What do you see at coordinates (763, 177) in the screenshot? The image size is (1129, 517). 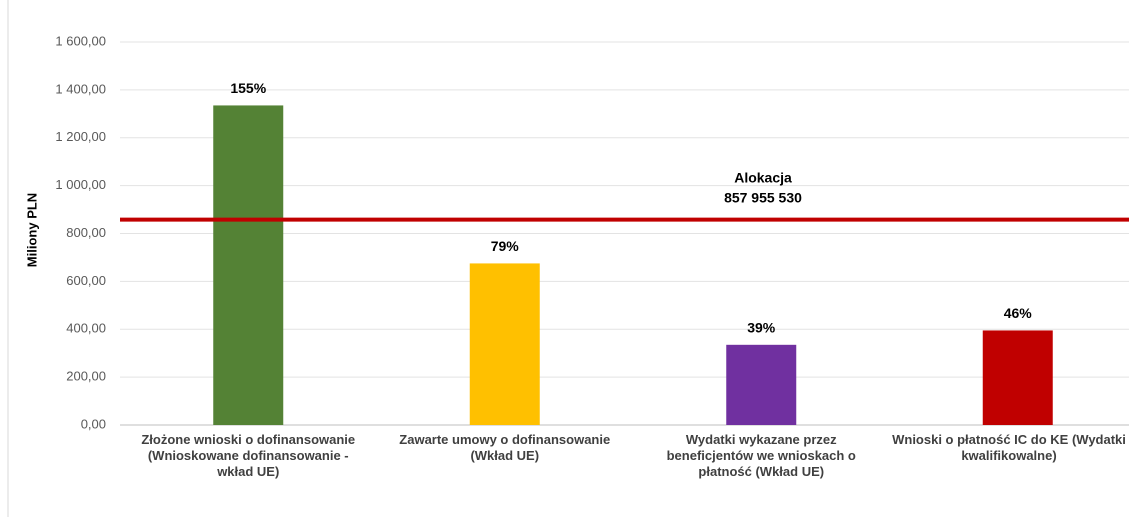 I see `reference-title: Alokacja` at bounding box center [763, 177].